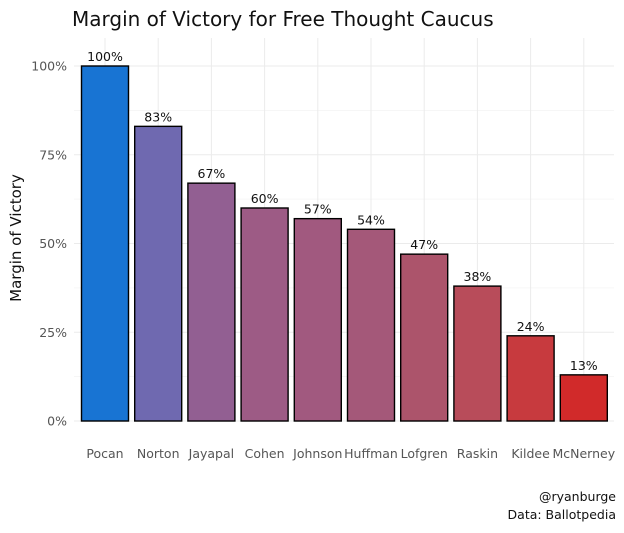 This screenshot has width=624, height=533. I want to click on bar-cohen, so click(264, 314).